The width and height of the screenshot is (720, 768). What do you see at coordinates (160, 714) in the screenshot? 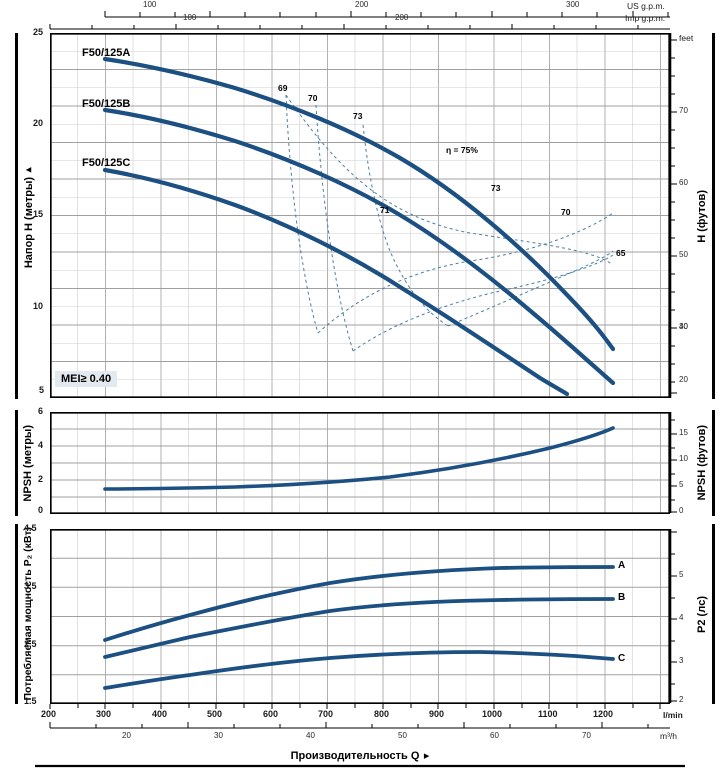
I see `lmin-tick-400: 400` at bounding box center [160, 714].